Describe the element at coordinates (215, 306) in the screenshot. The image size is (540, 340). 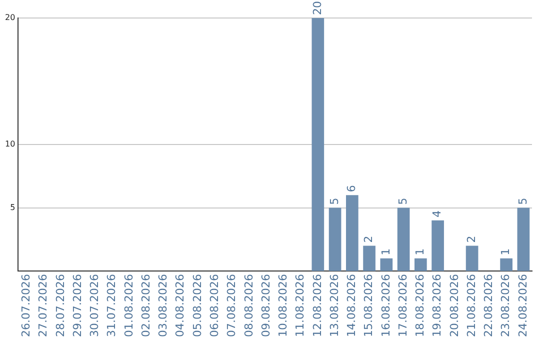
I see `x-tick-label: 06.08.2026` at that location.